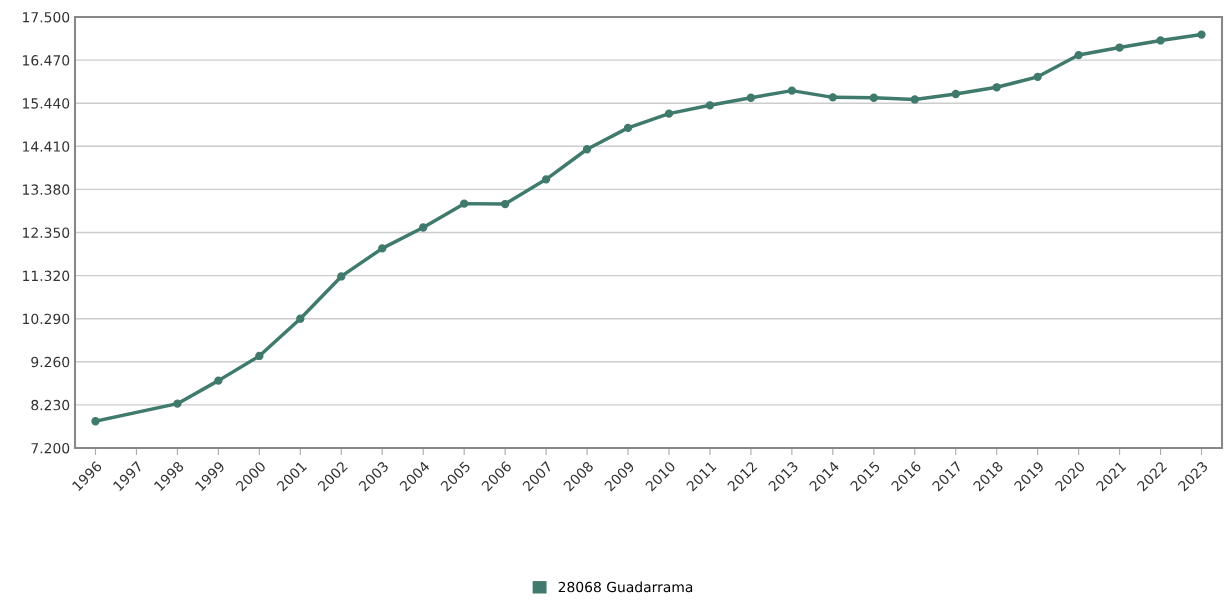 This screenshot has height=600, width=1226. I want to click on y-tick-label: 9.260, so click(50, 362).